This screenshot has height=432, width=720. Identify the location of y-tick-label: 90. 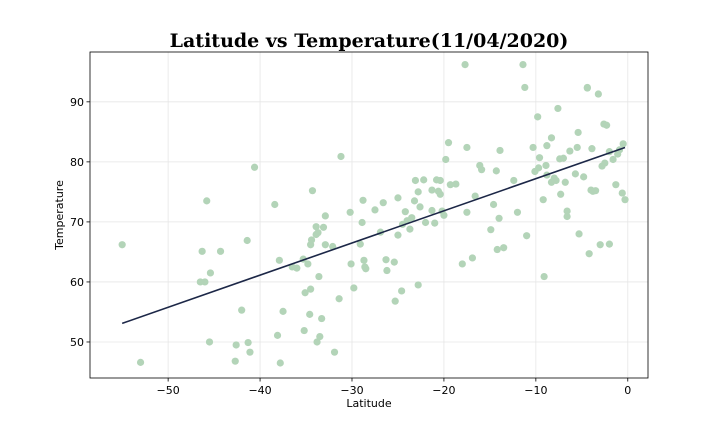
(77, 102).